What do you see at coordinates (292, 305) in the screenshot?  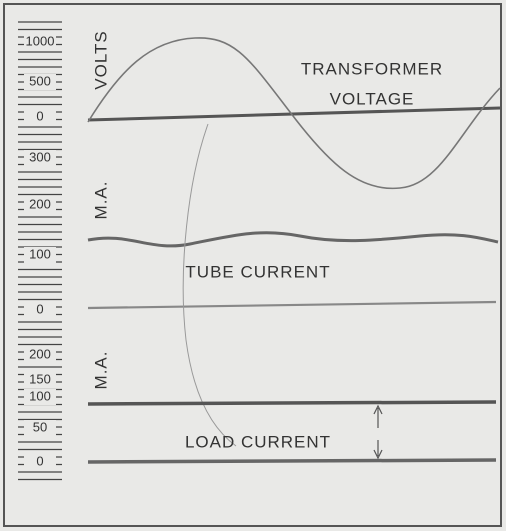 I see `tube-current-baseline` at bounding box center [292, 305].